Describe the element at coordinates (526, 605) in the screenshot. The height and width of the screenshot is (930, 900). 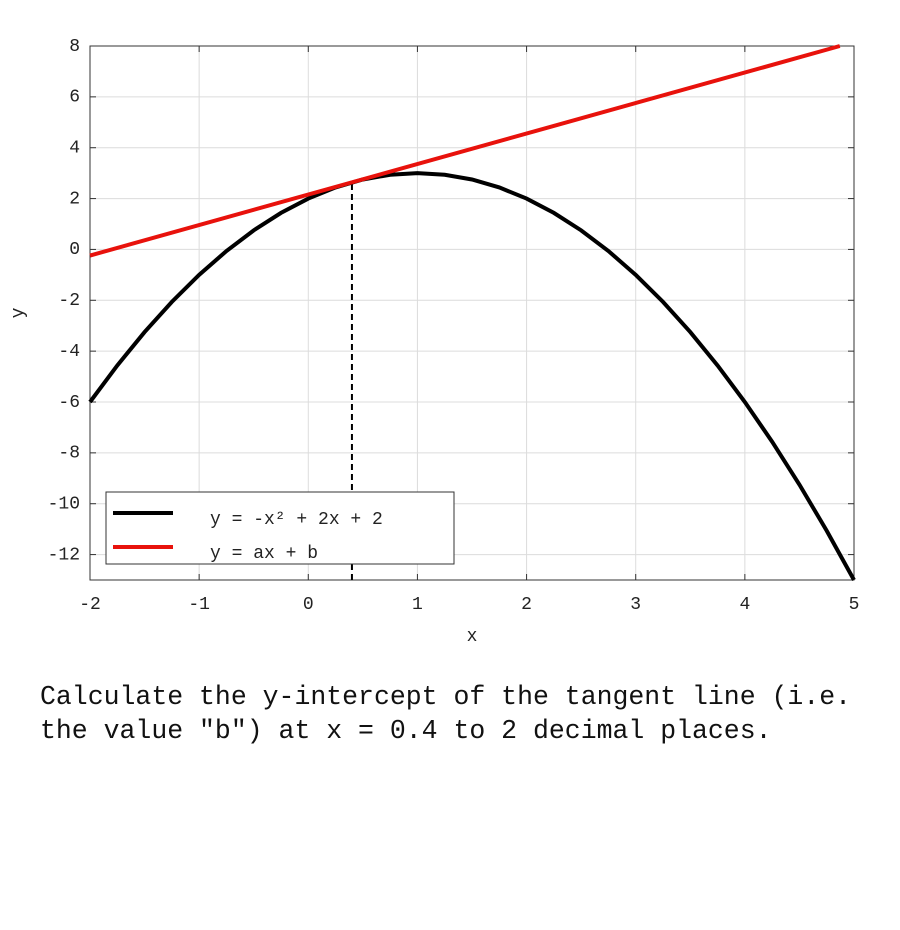
I see `x-tick-label: 2` at that location.